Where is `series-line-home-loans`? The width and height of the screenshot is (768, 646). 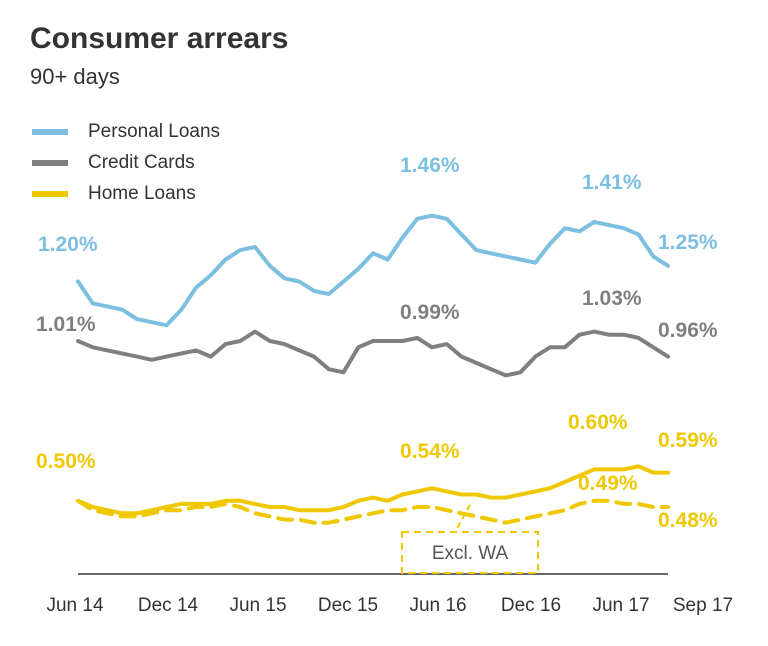
series-line-home-loans is located at coordinates (373, 490).